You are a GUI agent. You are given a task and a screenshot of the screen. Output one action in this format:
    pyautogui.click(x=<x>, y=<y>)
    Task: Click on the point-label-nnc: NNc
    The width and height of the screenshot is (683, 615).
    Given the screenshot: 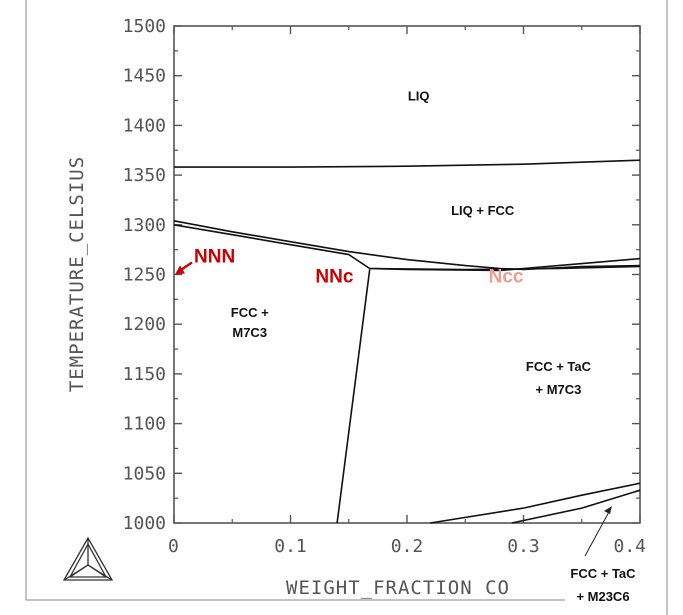 What is the action you would take?
    pyautogui.click(x=334, y=277)
    